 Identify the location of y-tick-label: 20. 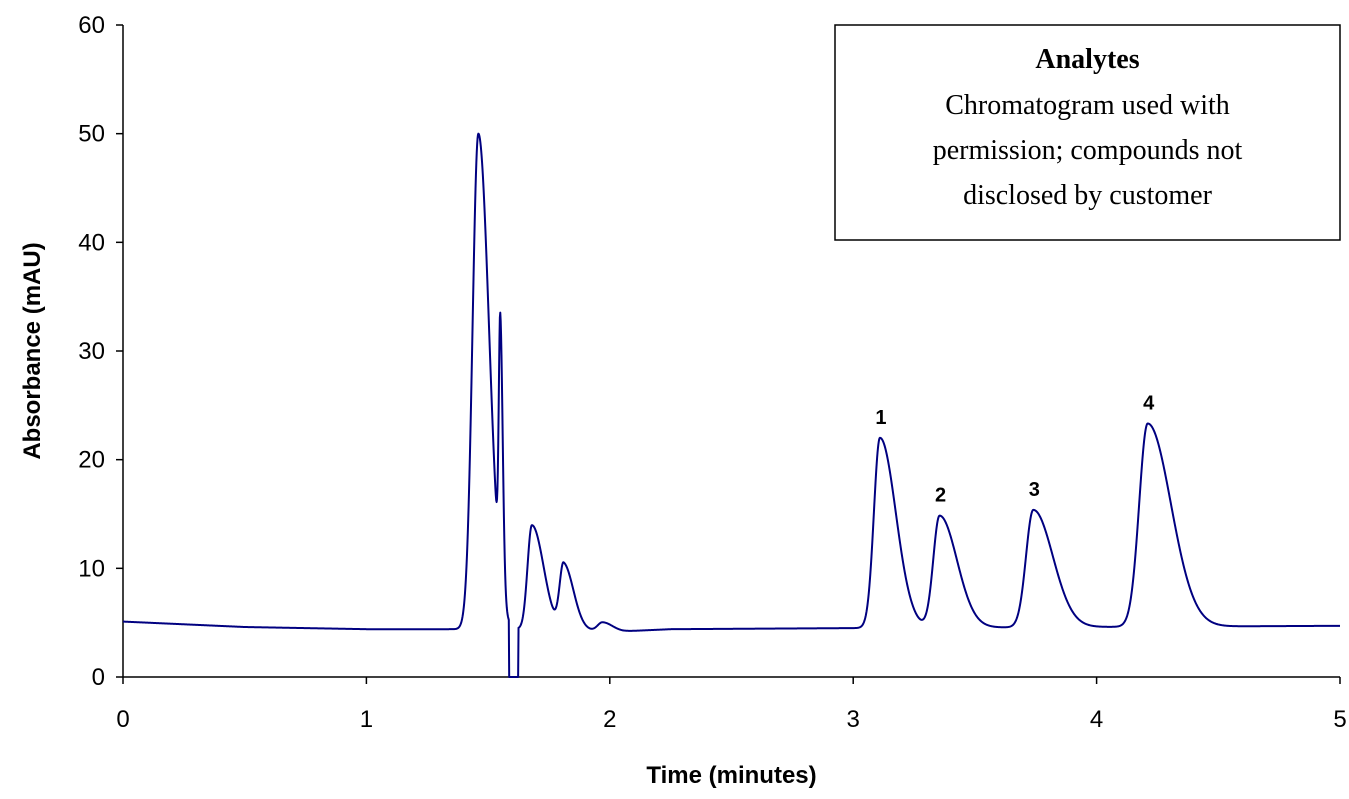
(91, 460).